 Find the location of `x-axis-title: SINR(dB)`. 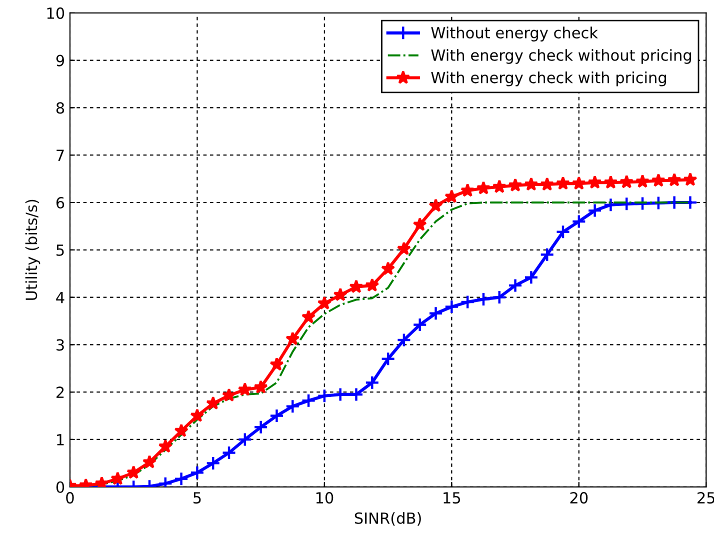

x-axis-title: SINR(dB) is located at coordinates (387, 519).